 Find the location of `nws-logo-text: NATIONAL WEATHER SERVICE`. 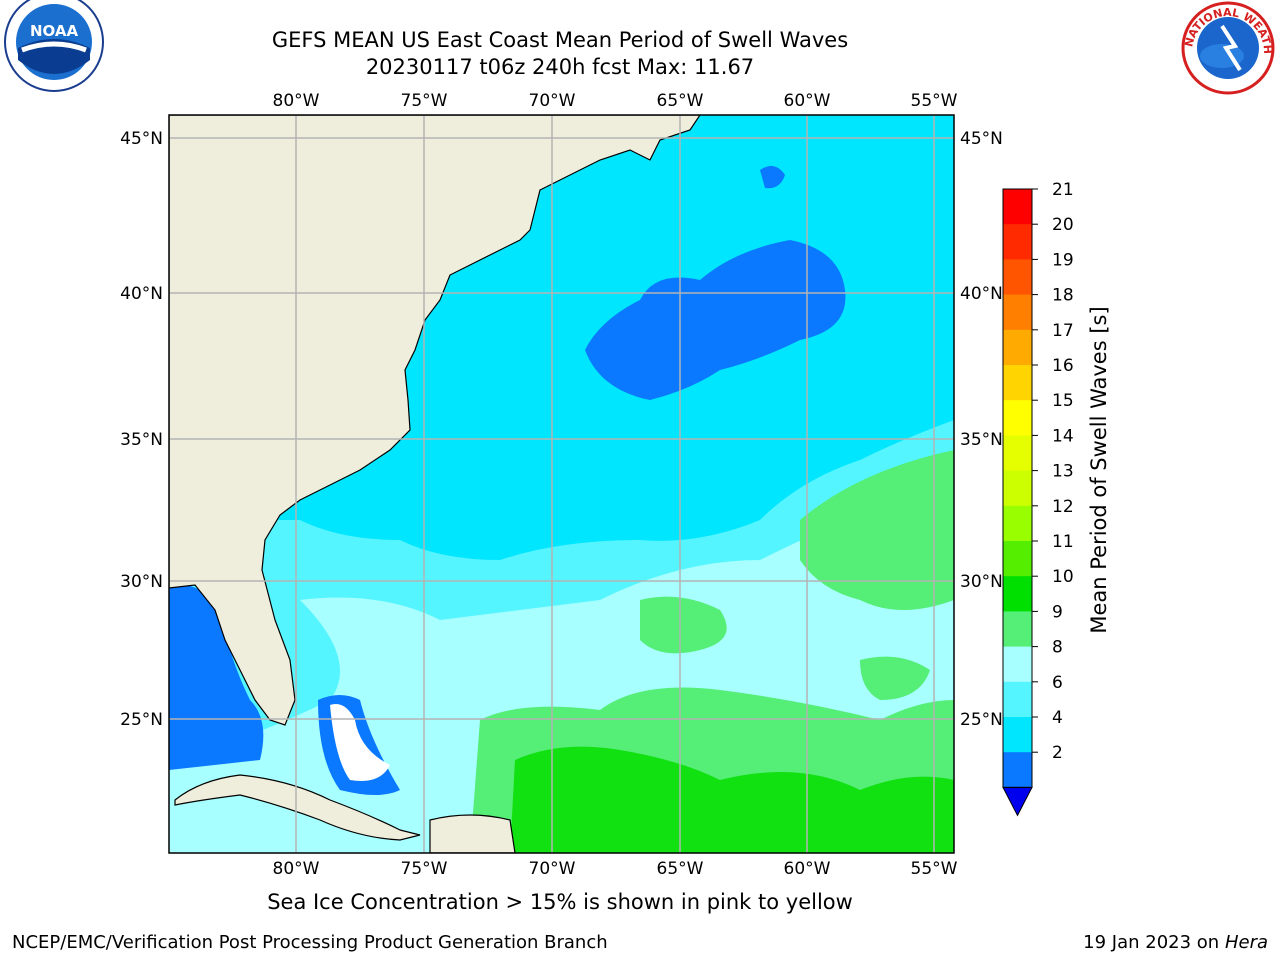

nws-logo-text: NATIONAL WEATHER SERVICE is located at coordinates (637, 27).